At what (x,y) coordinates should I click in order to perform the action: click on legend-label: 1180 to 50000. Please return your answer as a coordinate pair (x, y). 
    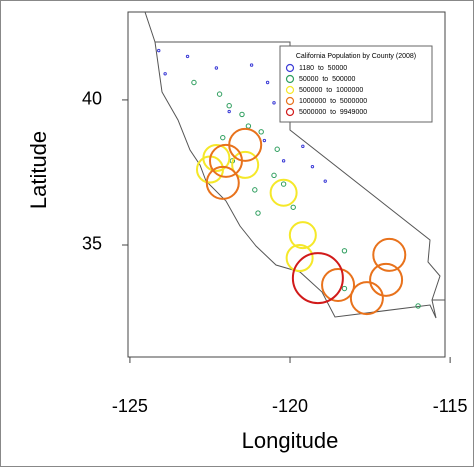
    Looking at the image, I should click on (323, 68).